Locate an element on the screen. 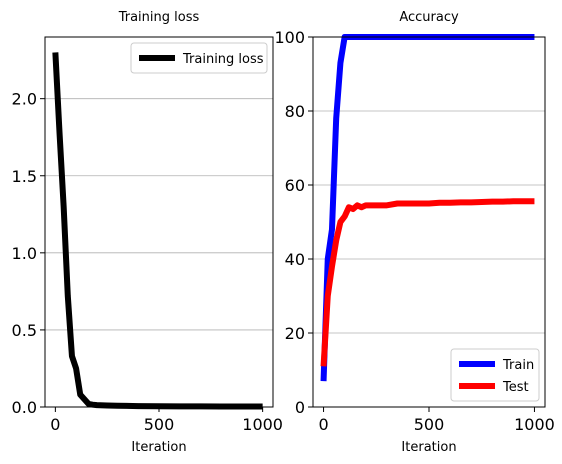 This screenshot has height=464, width=562. y-tick-label: 20 is located at coordinates (295, 333).